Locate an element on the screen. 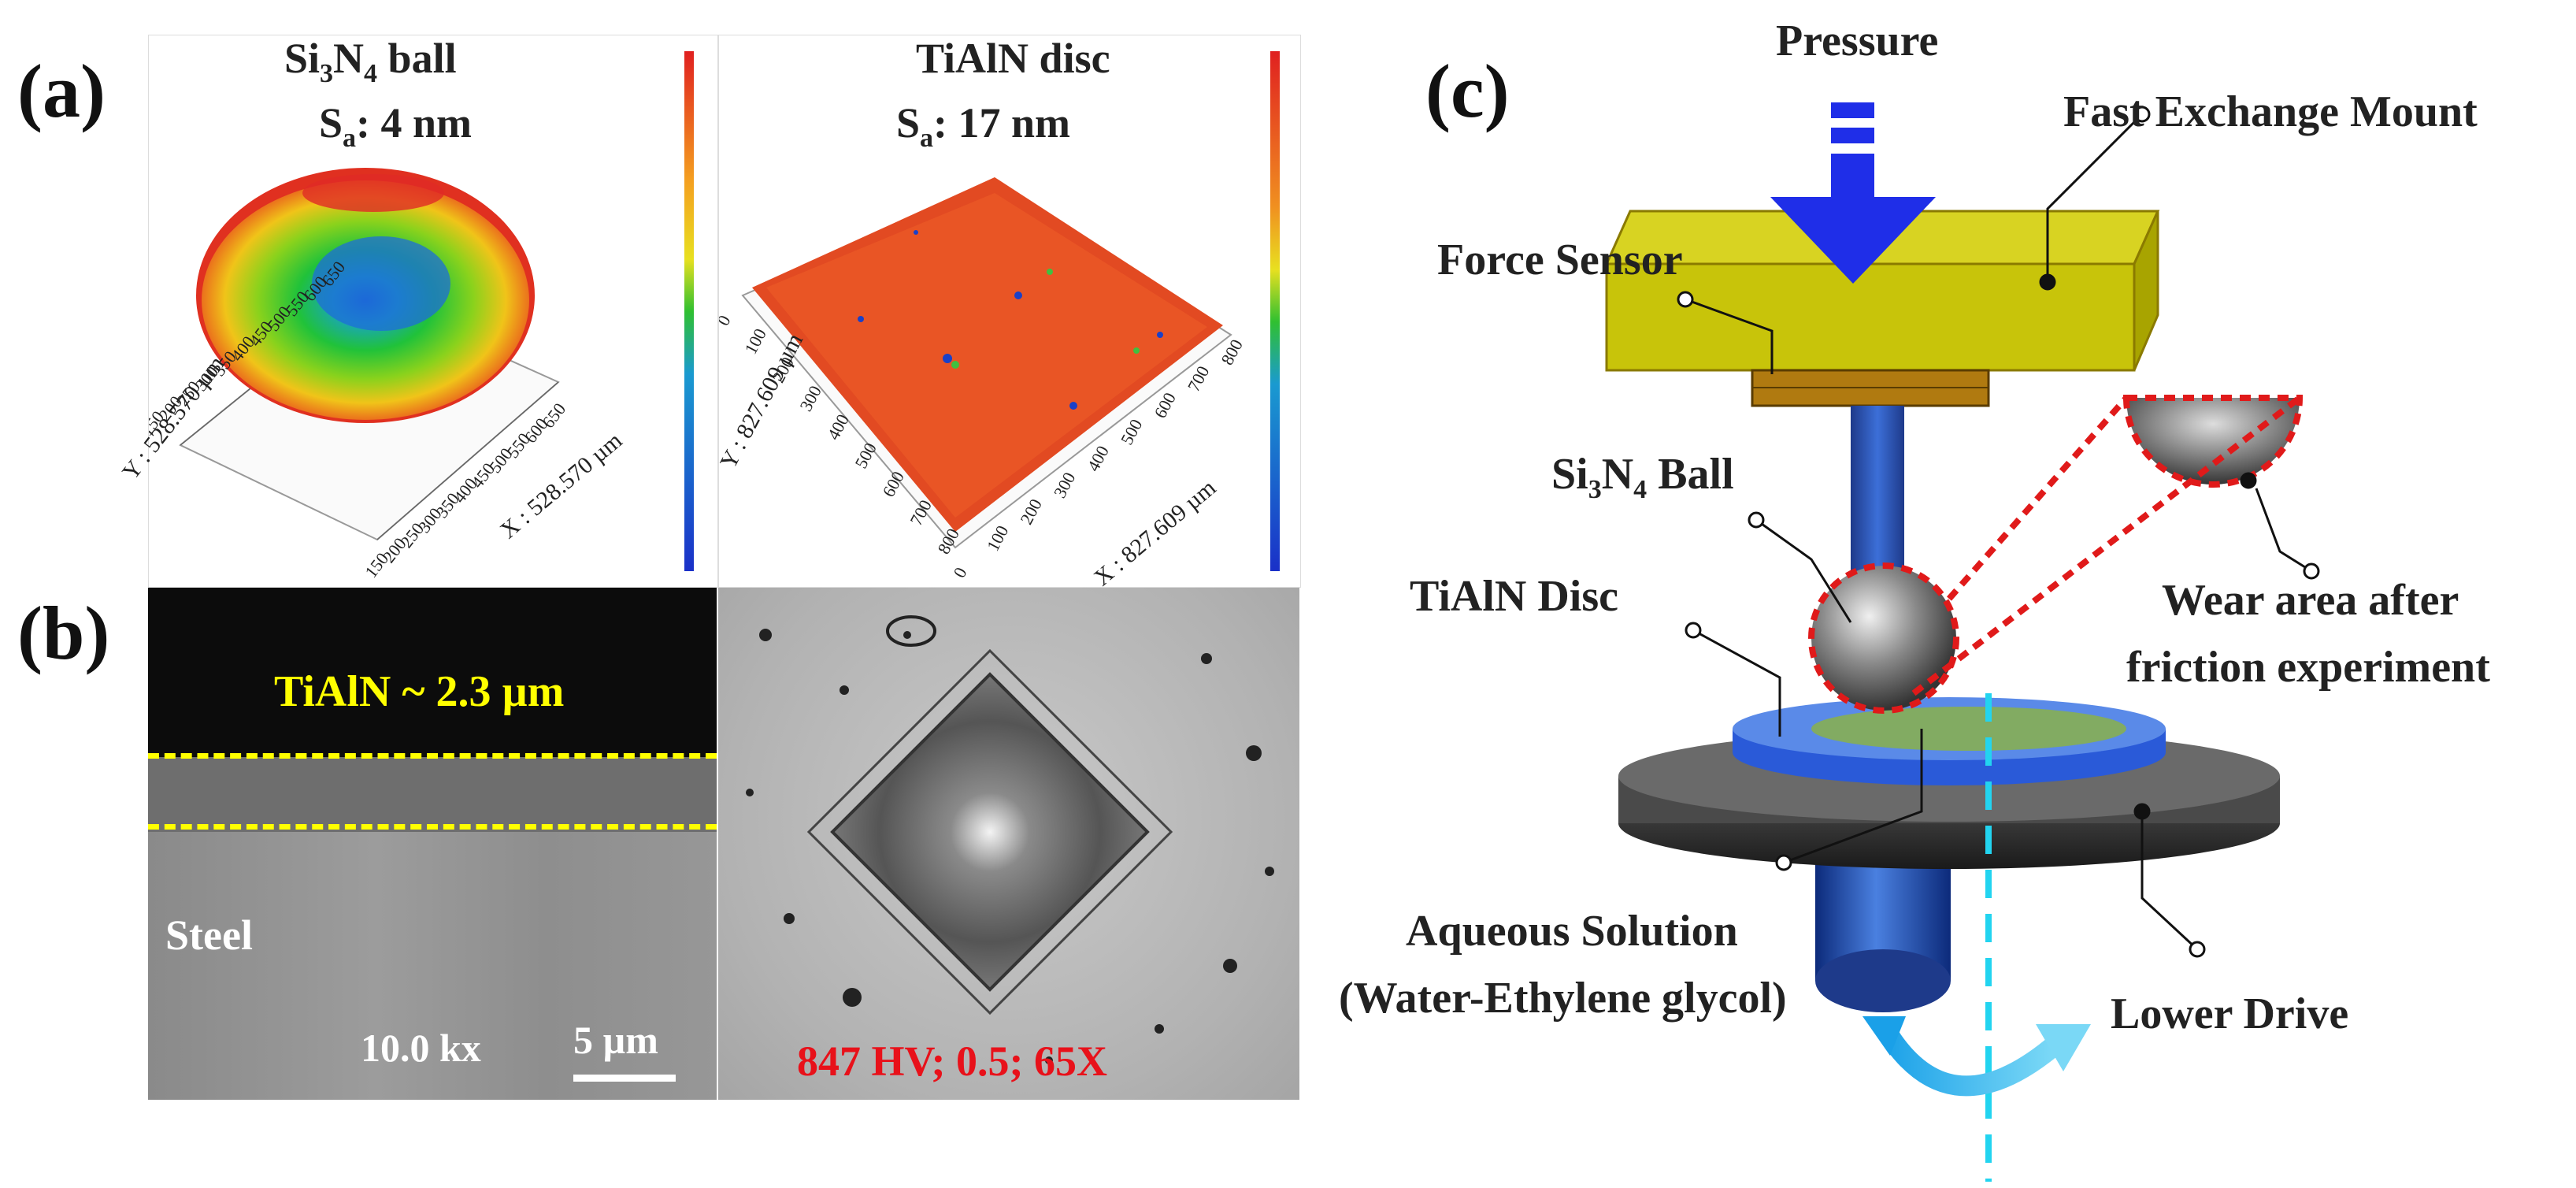 The image size is (2576, 1188). ball-sa-value: Sa: 4 nm is located at coordinates (396, 126).